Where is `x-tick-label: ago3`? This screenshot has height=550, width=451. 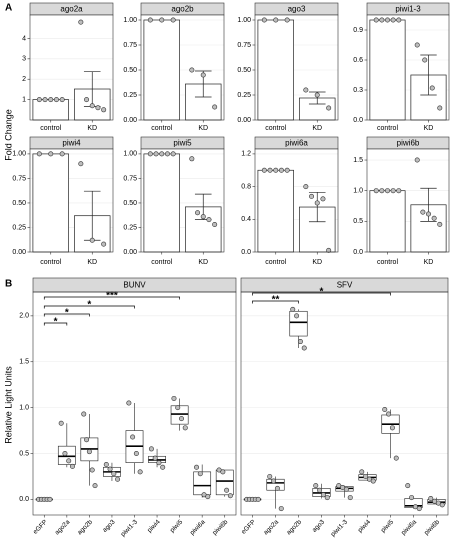 x-tick-label: ago3 is located at coordinates (108, 525).